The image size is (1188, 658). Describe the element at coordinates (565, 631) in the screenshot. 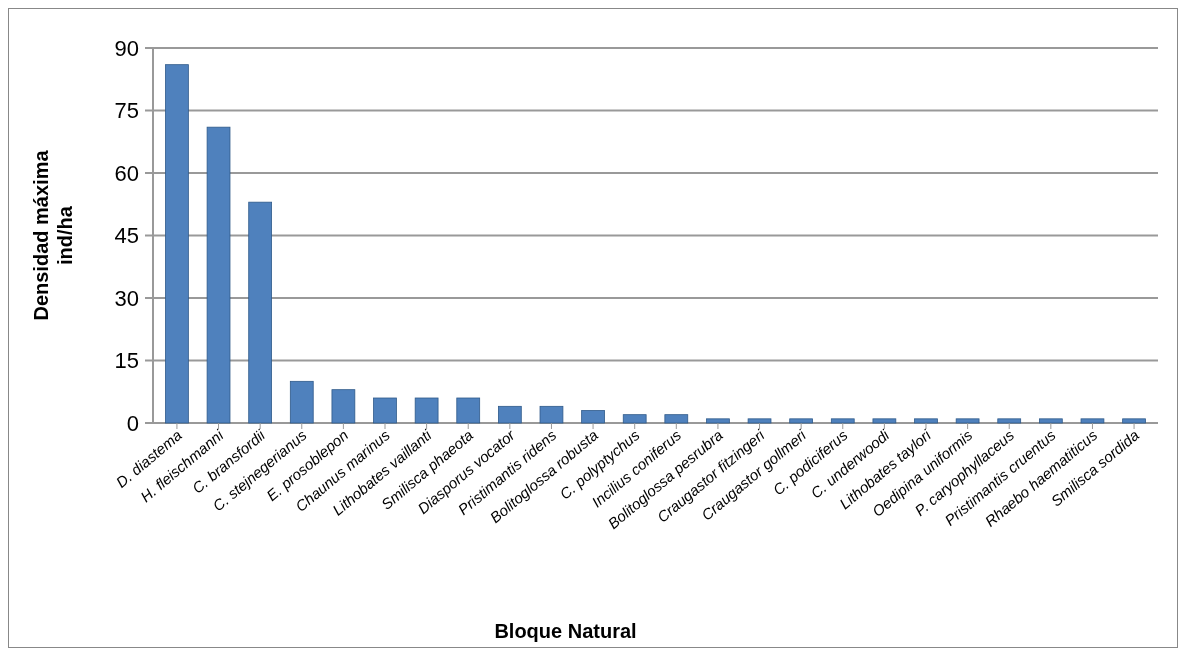

I see `x-axis-title: Bloque Natural` at that location.